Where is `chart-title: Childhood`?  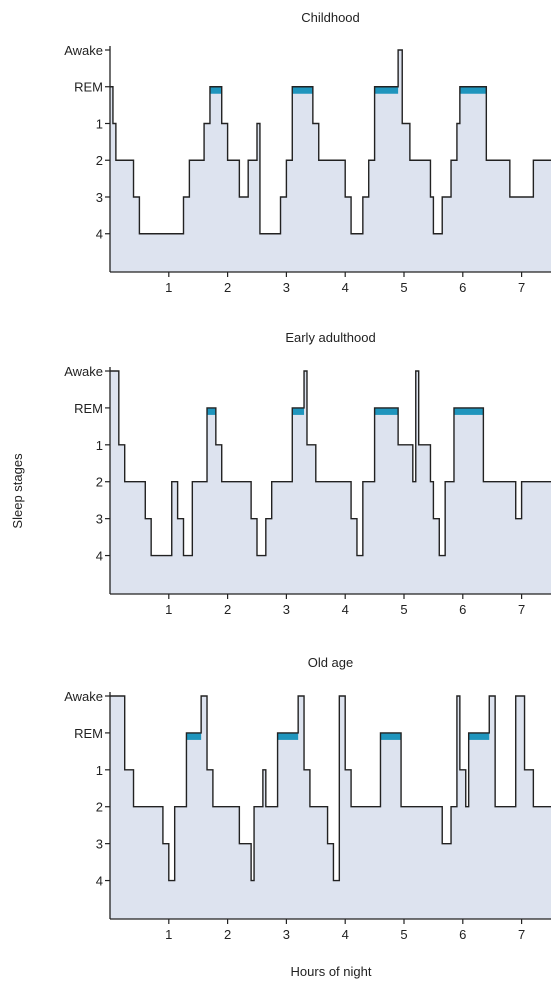 chart-title: Childhood is located at coordinates (330, 17).